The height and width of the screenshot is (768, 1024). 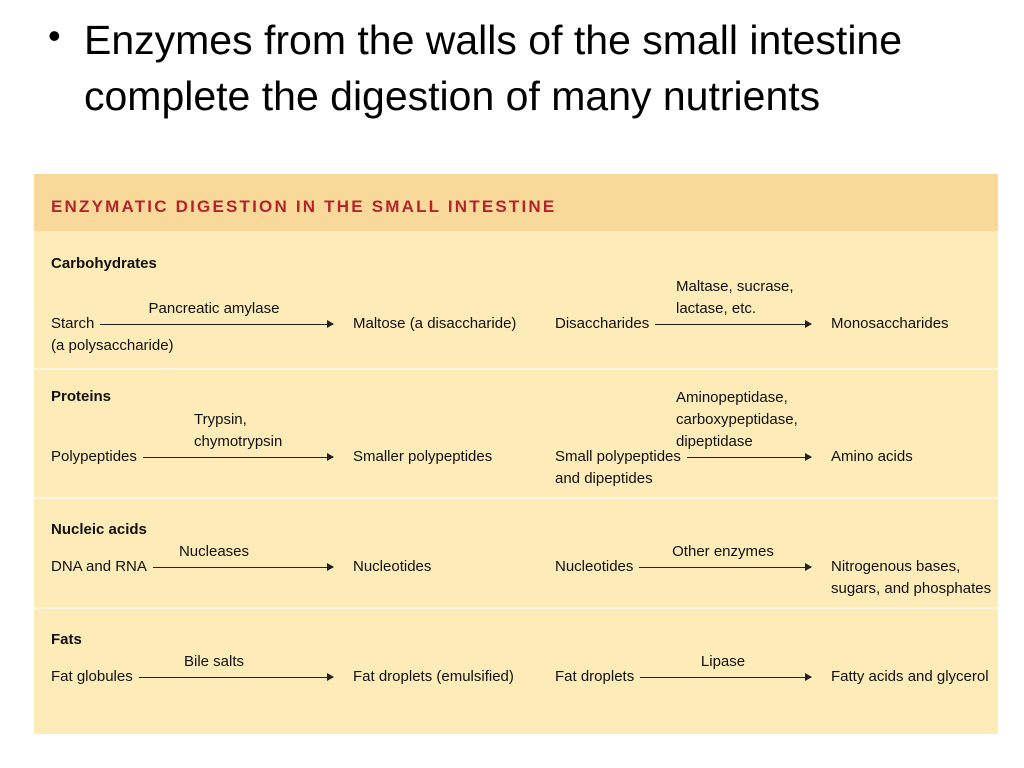 I want to click on enzyme-label: Lipase, so click(x=723, y=661).